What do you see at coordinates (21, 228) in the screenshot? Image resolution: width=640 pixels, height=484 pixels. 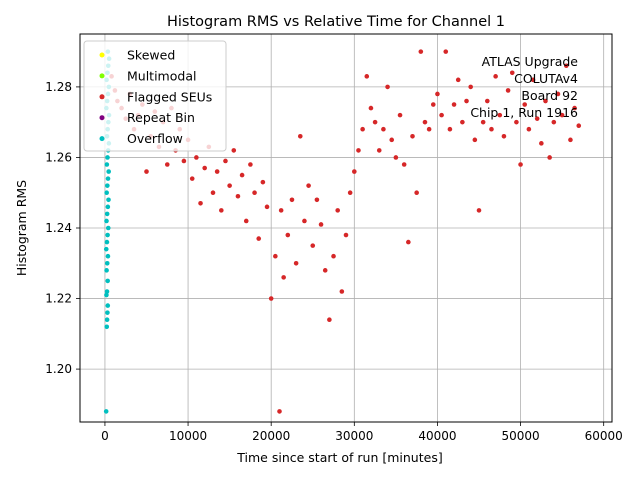 I see `y-axis-label: Histogram RMS` at bounding box center [21, 228].